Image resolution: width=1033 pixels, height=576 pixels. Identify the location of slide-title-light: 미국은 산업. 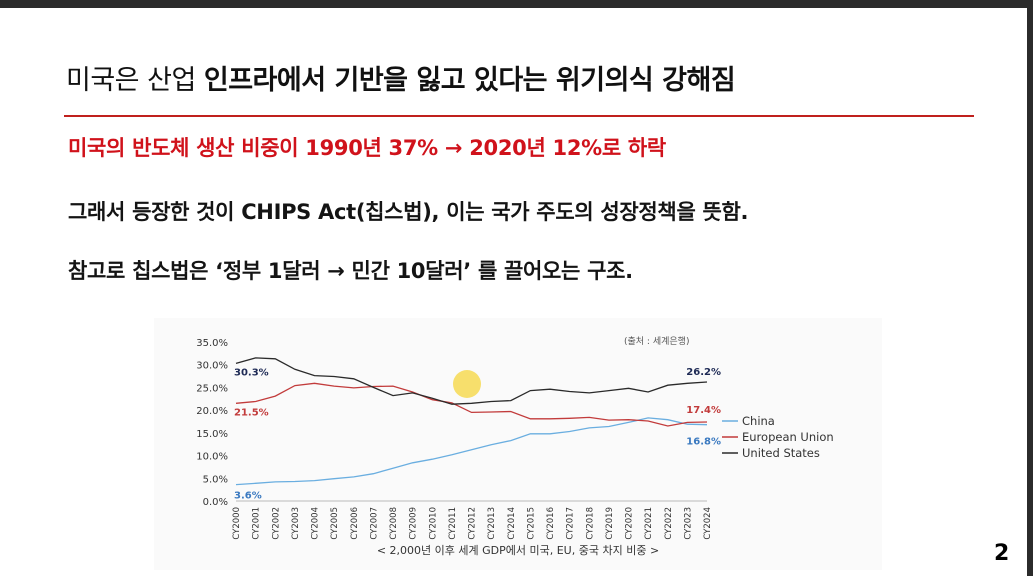
(135, 80).